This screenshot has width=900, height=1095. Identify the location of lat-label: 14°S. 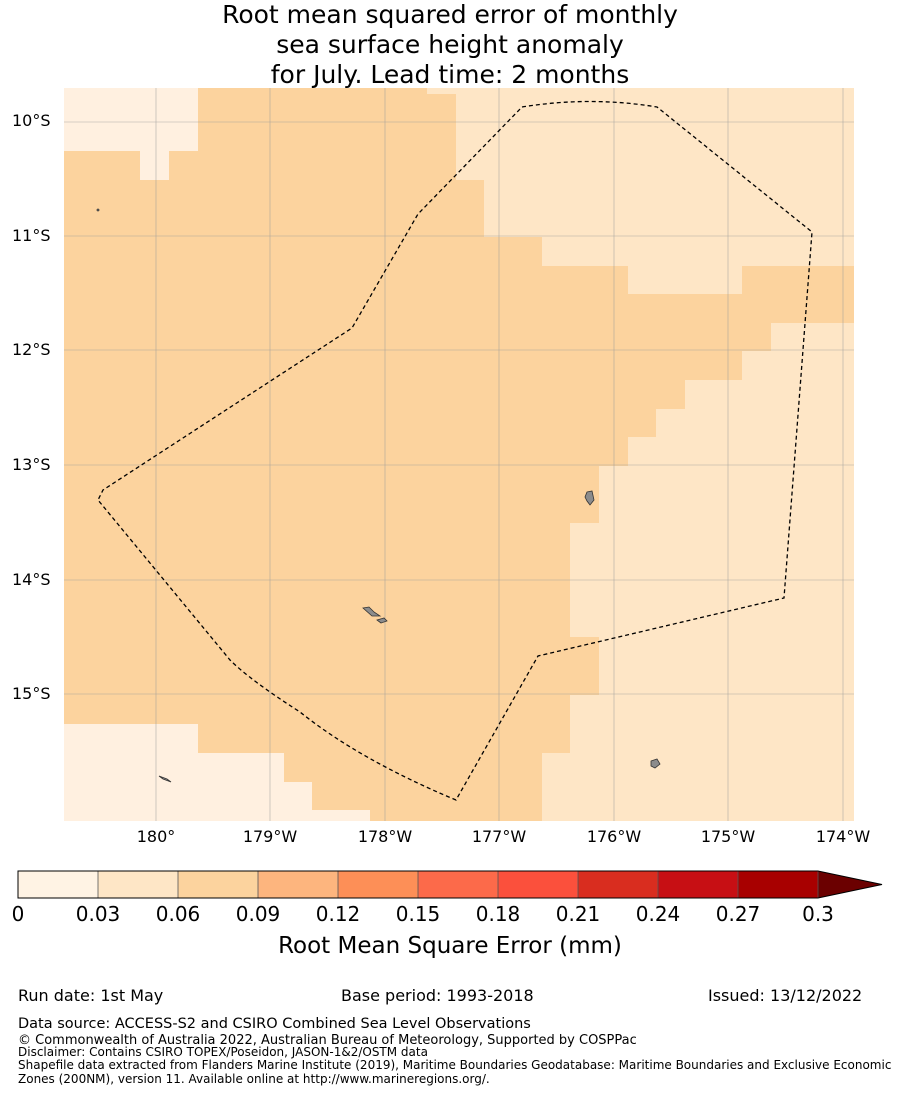
(31, 579).